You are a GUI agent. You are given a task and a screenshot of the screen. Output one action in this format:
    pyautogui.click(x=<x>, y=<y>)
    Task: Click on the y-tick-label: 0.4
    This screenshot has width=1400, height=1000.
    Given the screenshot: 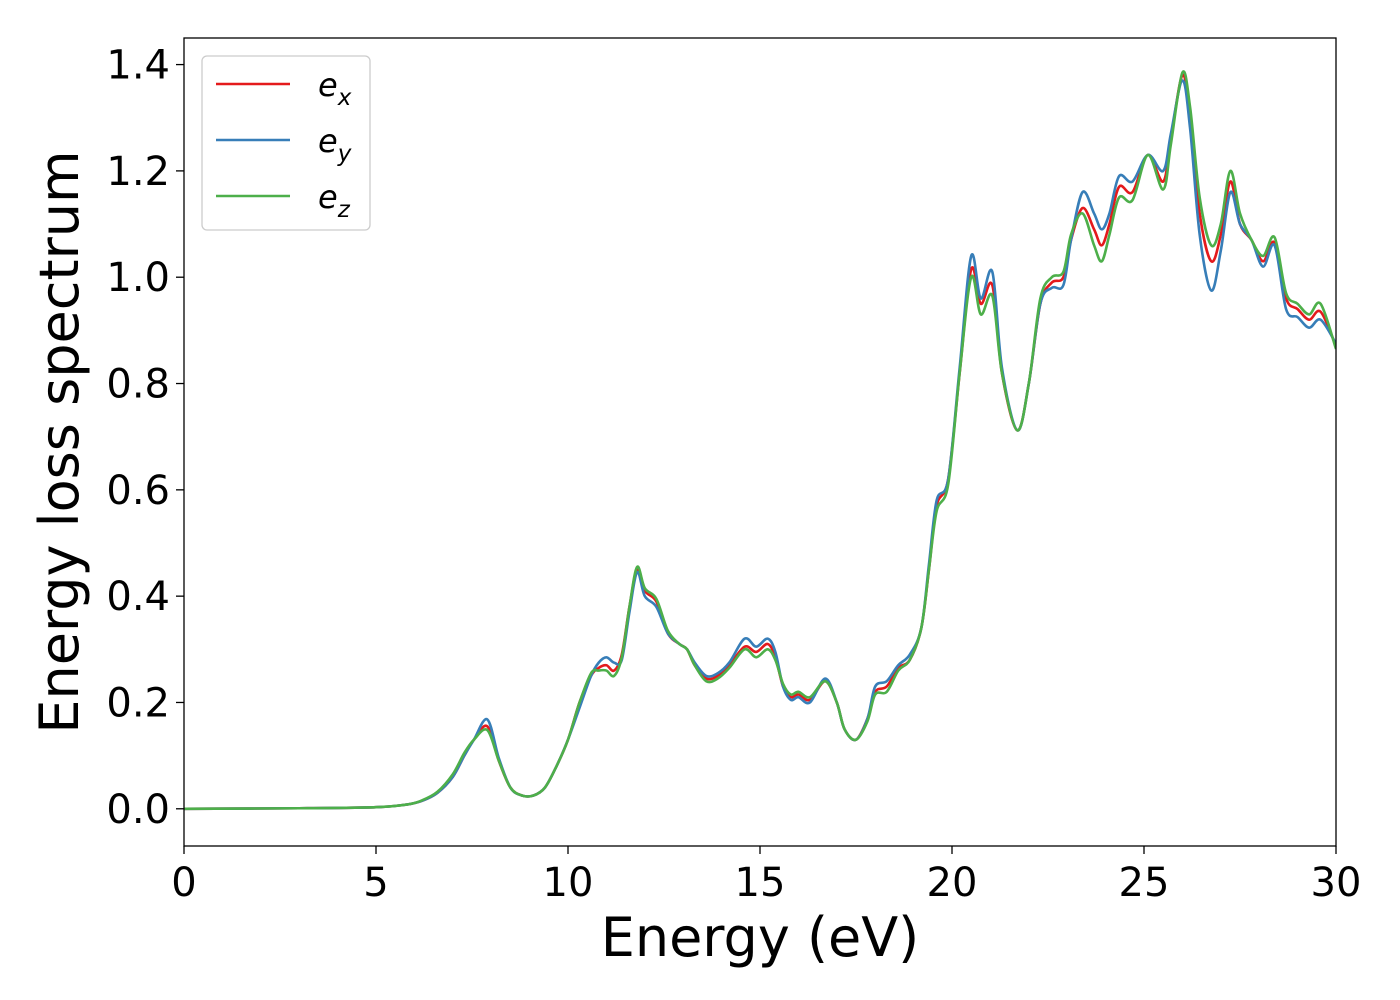 What is the action you would take?
    pyautogui.click(x=138, y=597)
    